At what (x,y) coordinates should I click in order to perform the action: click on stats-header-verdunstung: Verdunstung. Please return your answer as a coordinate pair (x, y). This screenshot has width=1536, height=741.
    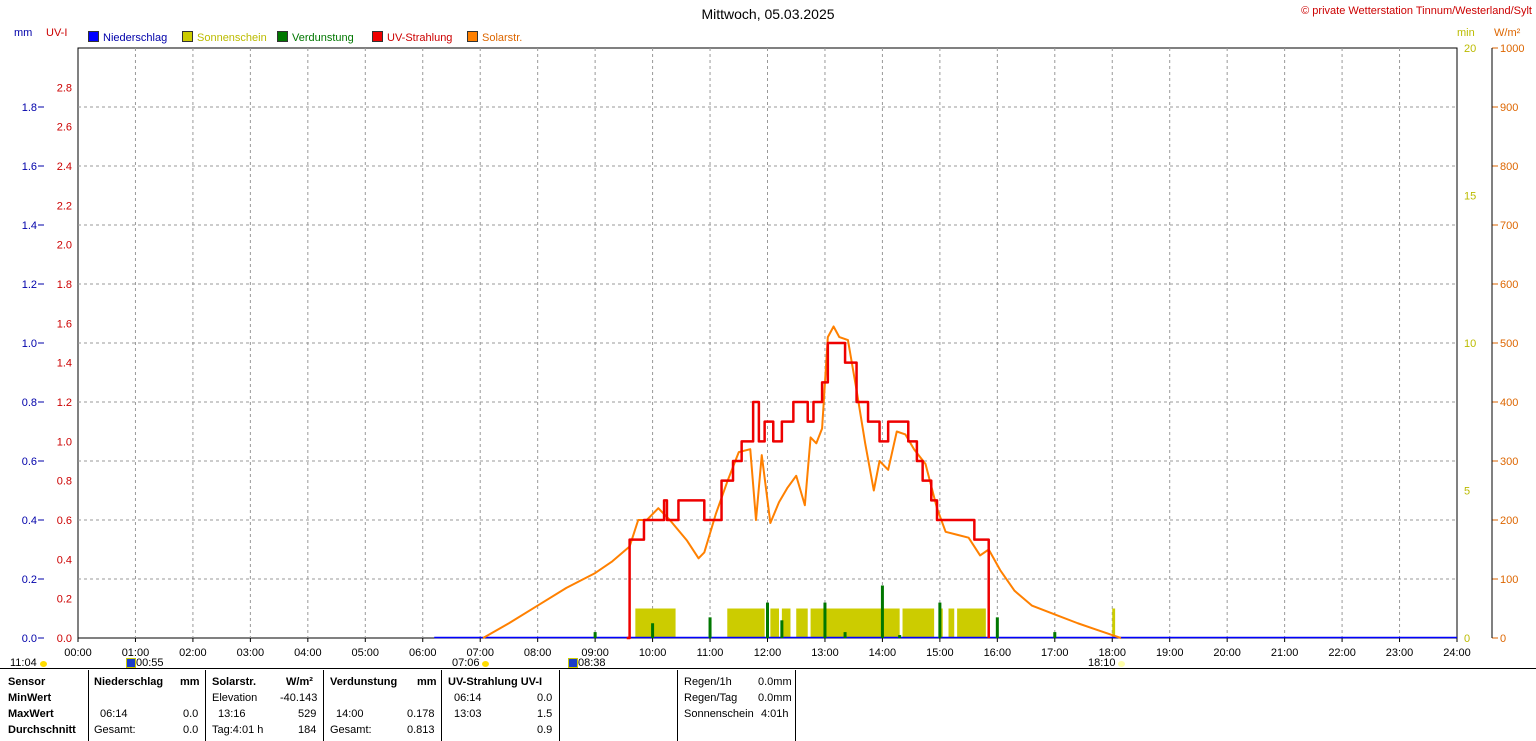
    Looking at the image, I should click on (364, 682).